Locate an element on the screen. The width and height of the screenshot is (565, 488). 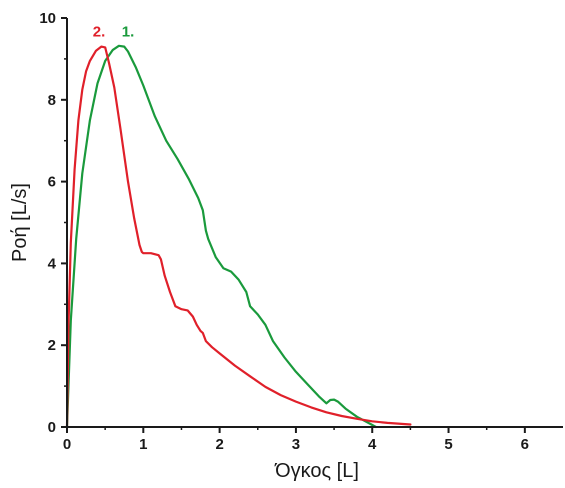
x-tick-label: 4 is located at coordinates (372, 444).